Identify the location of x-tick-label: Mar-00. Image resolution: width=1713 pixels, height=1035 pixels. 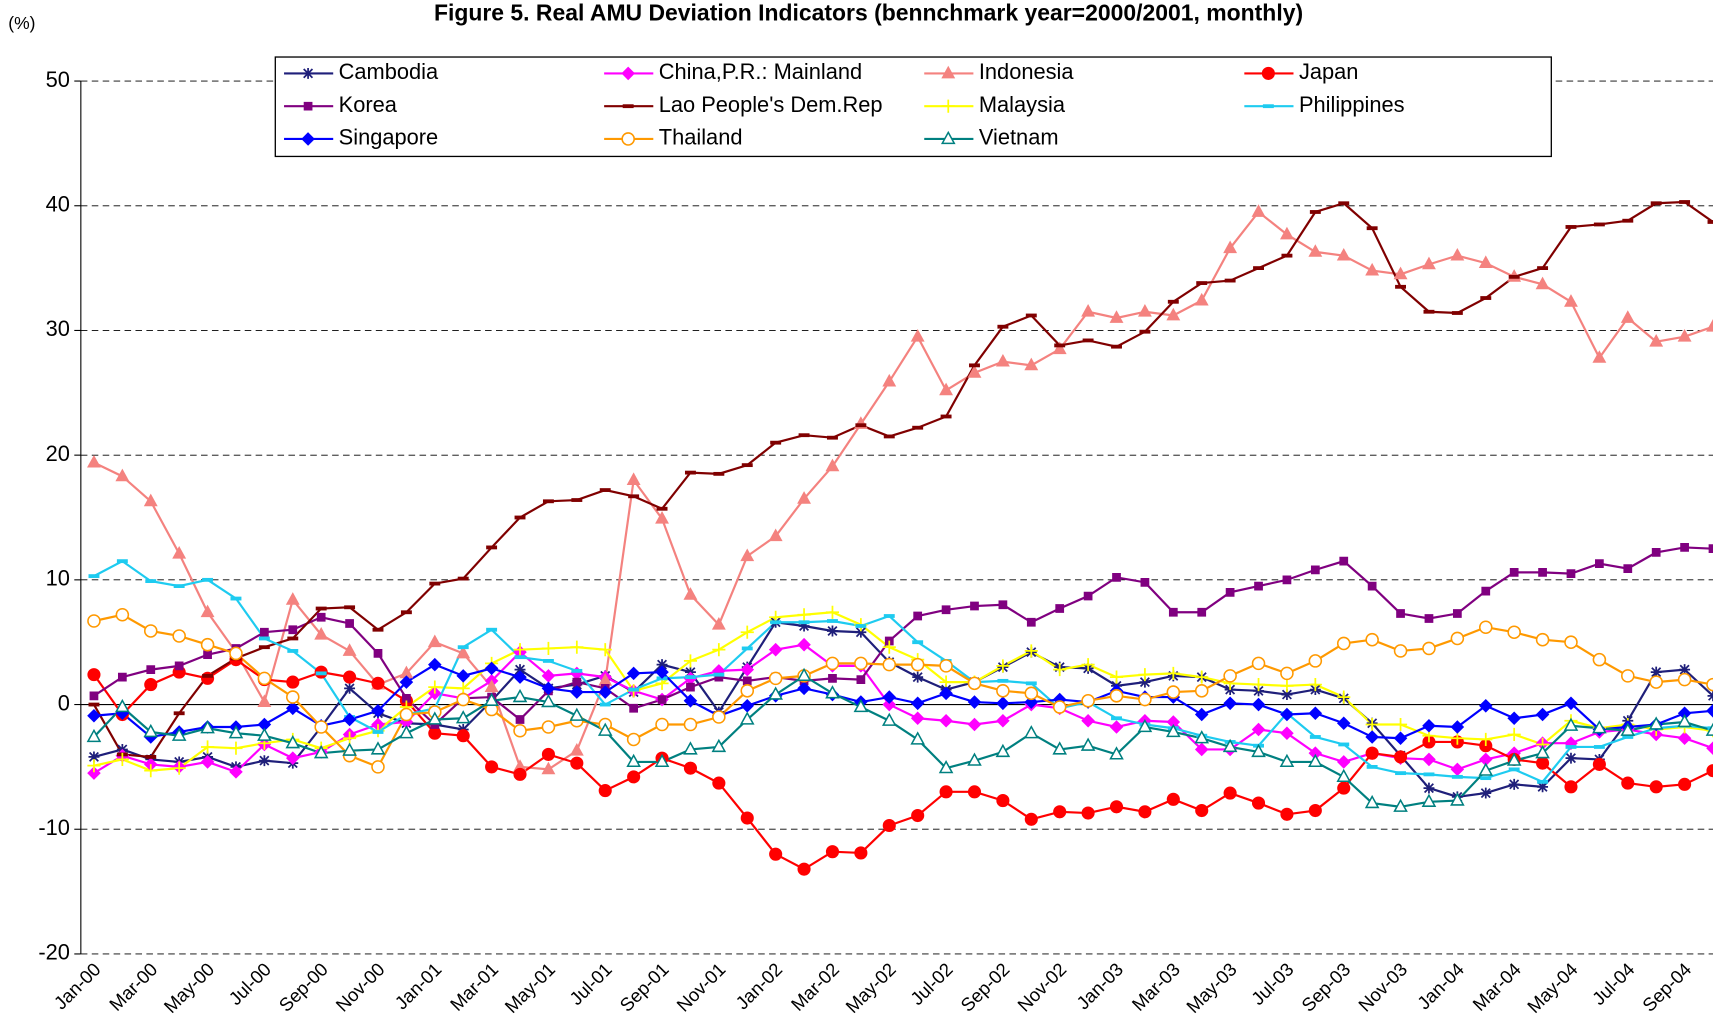
(133, 987).